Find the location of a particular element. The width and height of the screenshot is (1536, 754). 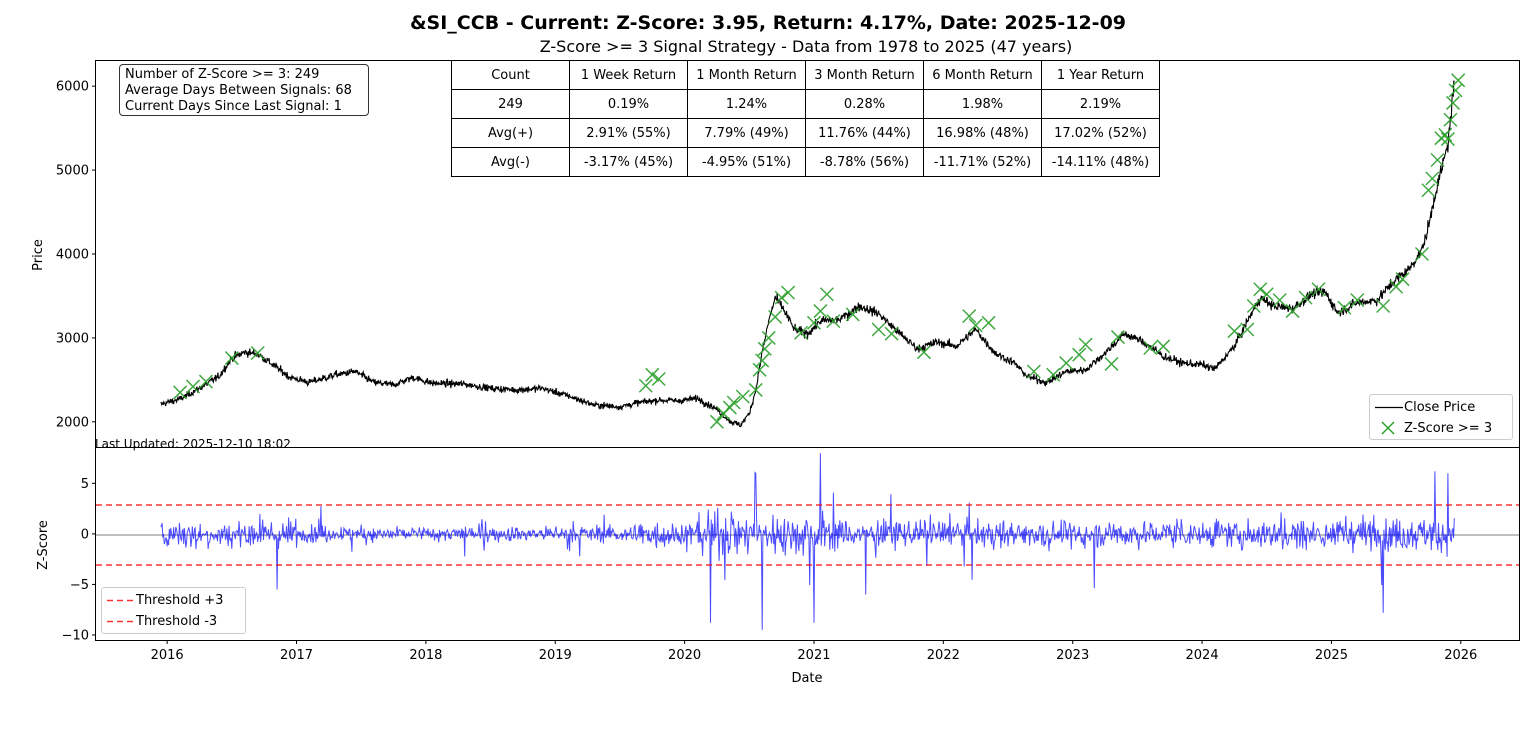

last-updated-text: Last Updated: 2025-12-10 18:02 is located at coordinates (193, 444).